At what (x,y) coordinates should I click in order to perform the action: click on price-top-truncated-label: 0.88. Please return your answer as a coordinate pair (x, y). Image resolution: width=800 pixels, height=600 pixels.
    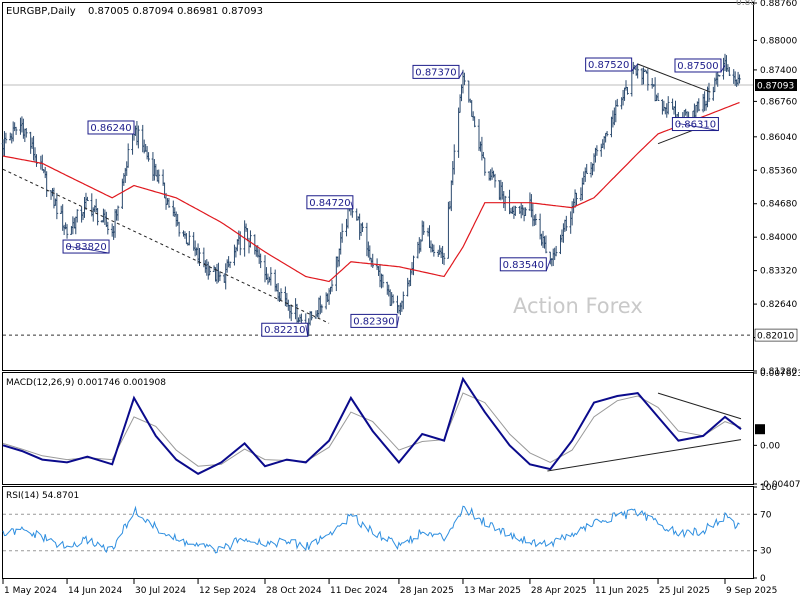
    Looking at the image, I should click on (746, 4).